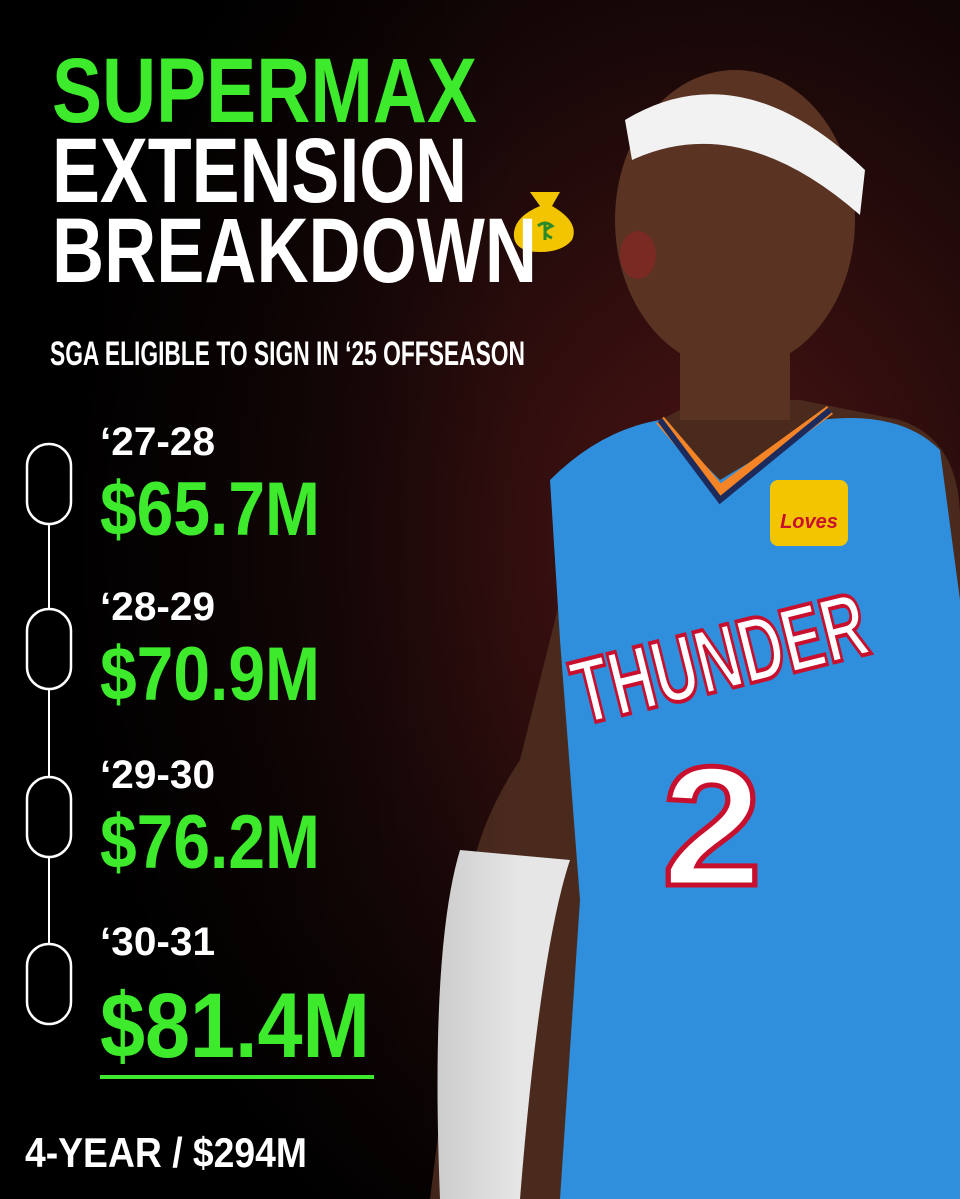 This screenshot has width=960, height=1199. What do you see at coordinates (259, 171) in the screenshot?
I see `title-line: EXTENSION` at bounding box center [259, 171].